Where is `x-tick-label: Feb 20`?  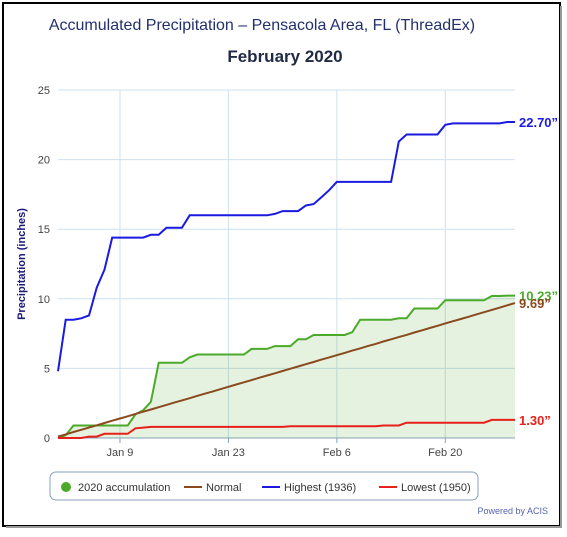 x-tick-label: Feb 20 is located at coordinates (445, 453).